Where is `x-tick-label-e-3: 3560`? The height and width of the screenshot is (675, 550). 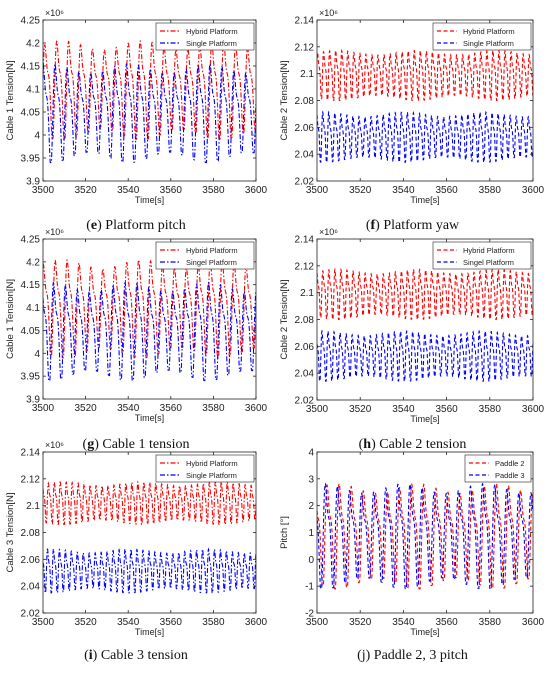 x-tick-label-e-3: 3560 is located at coordinates (171, 190).